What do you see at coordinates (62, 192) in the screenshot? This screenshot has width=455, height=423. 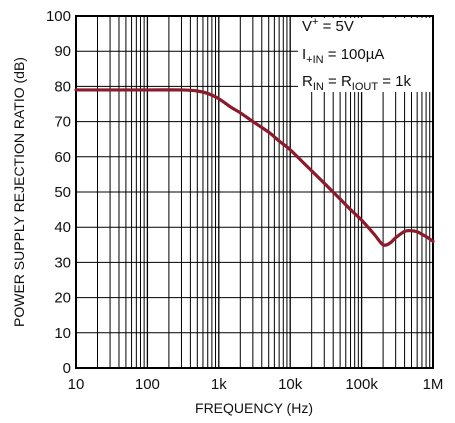 I see `y-tick-label: 50` at bounding box center [62, 192].